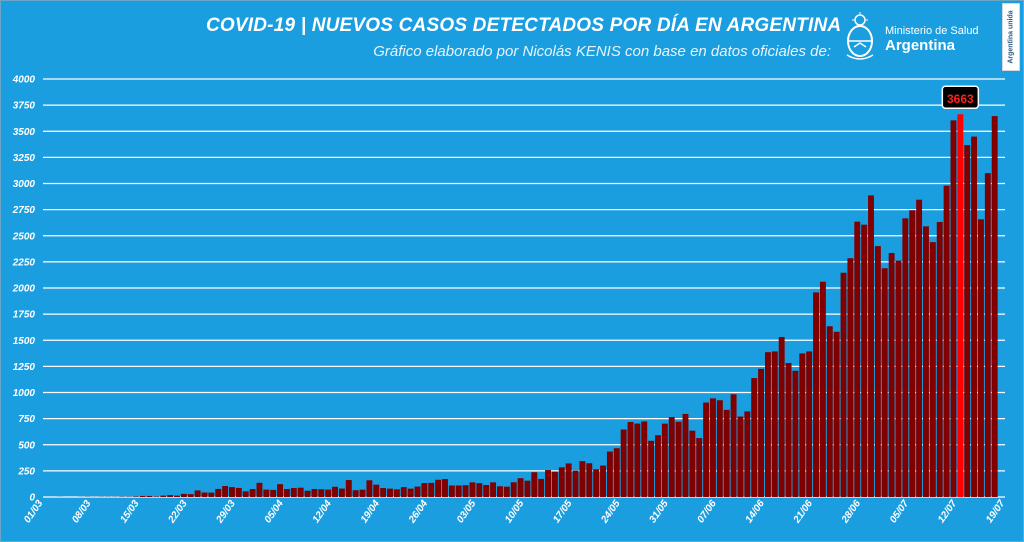  Describe the element at coordinates (34, 511) in the screenshot. I see `x-tick-label: 01/03` at that location.